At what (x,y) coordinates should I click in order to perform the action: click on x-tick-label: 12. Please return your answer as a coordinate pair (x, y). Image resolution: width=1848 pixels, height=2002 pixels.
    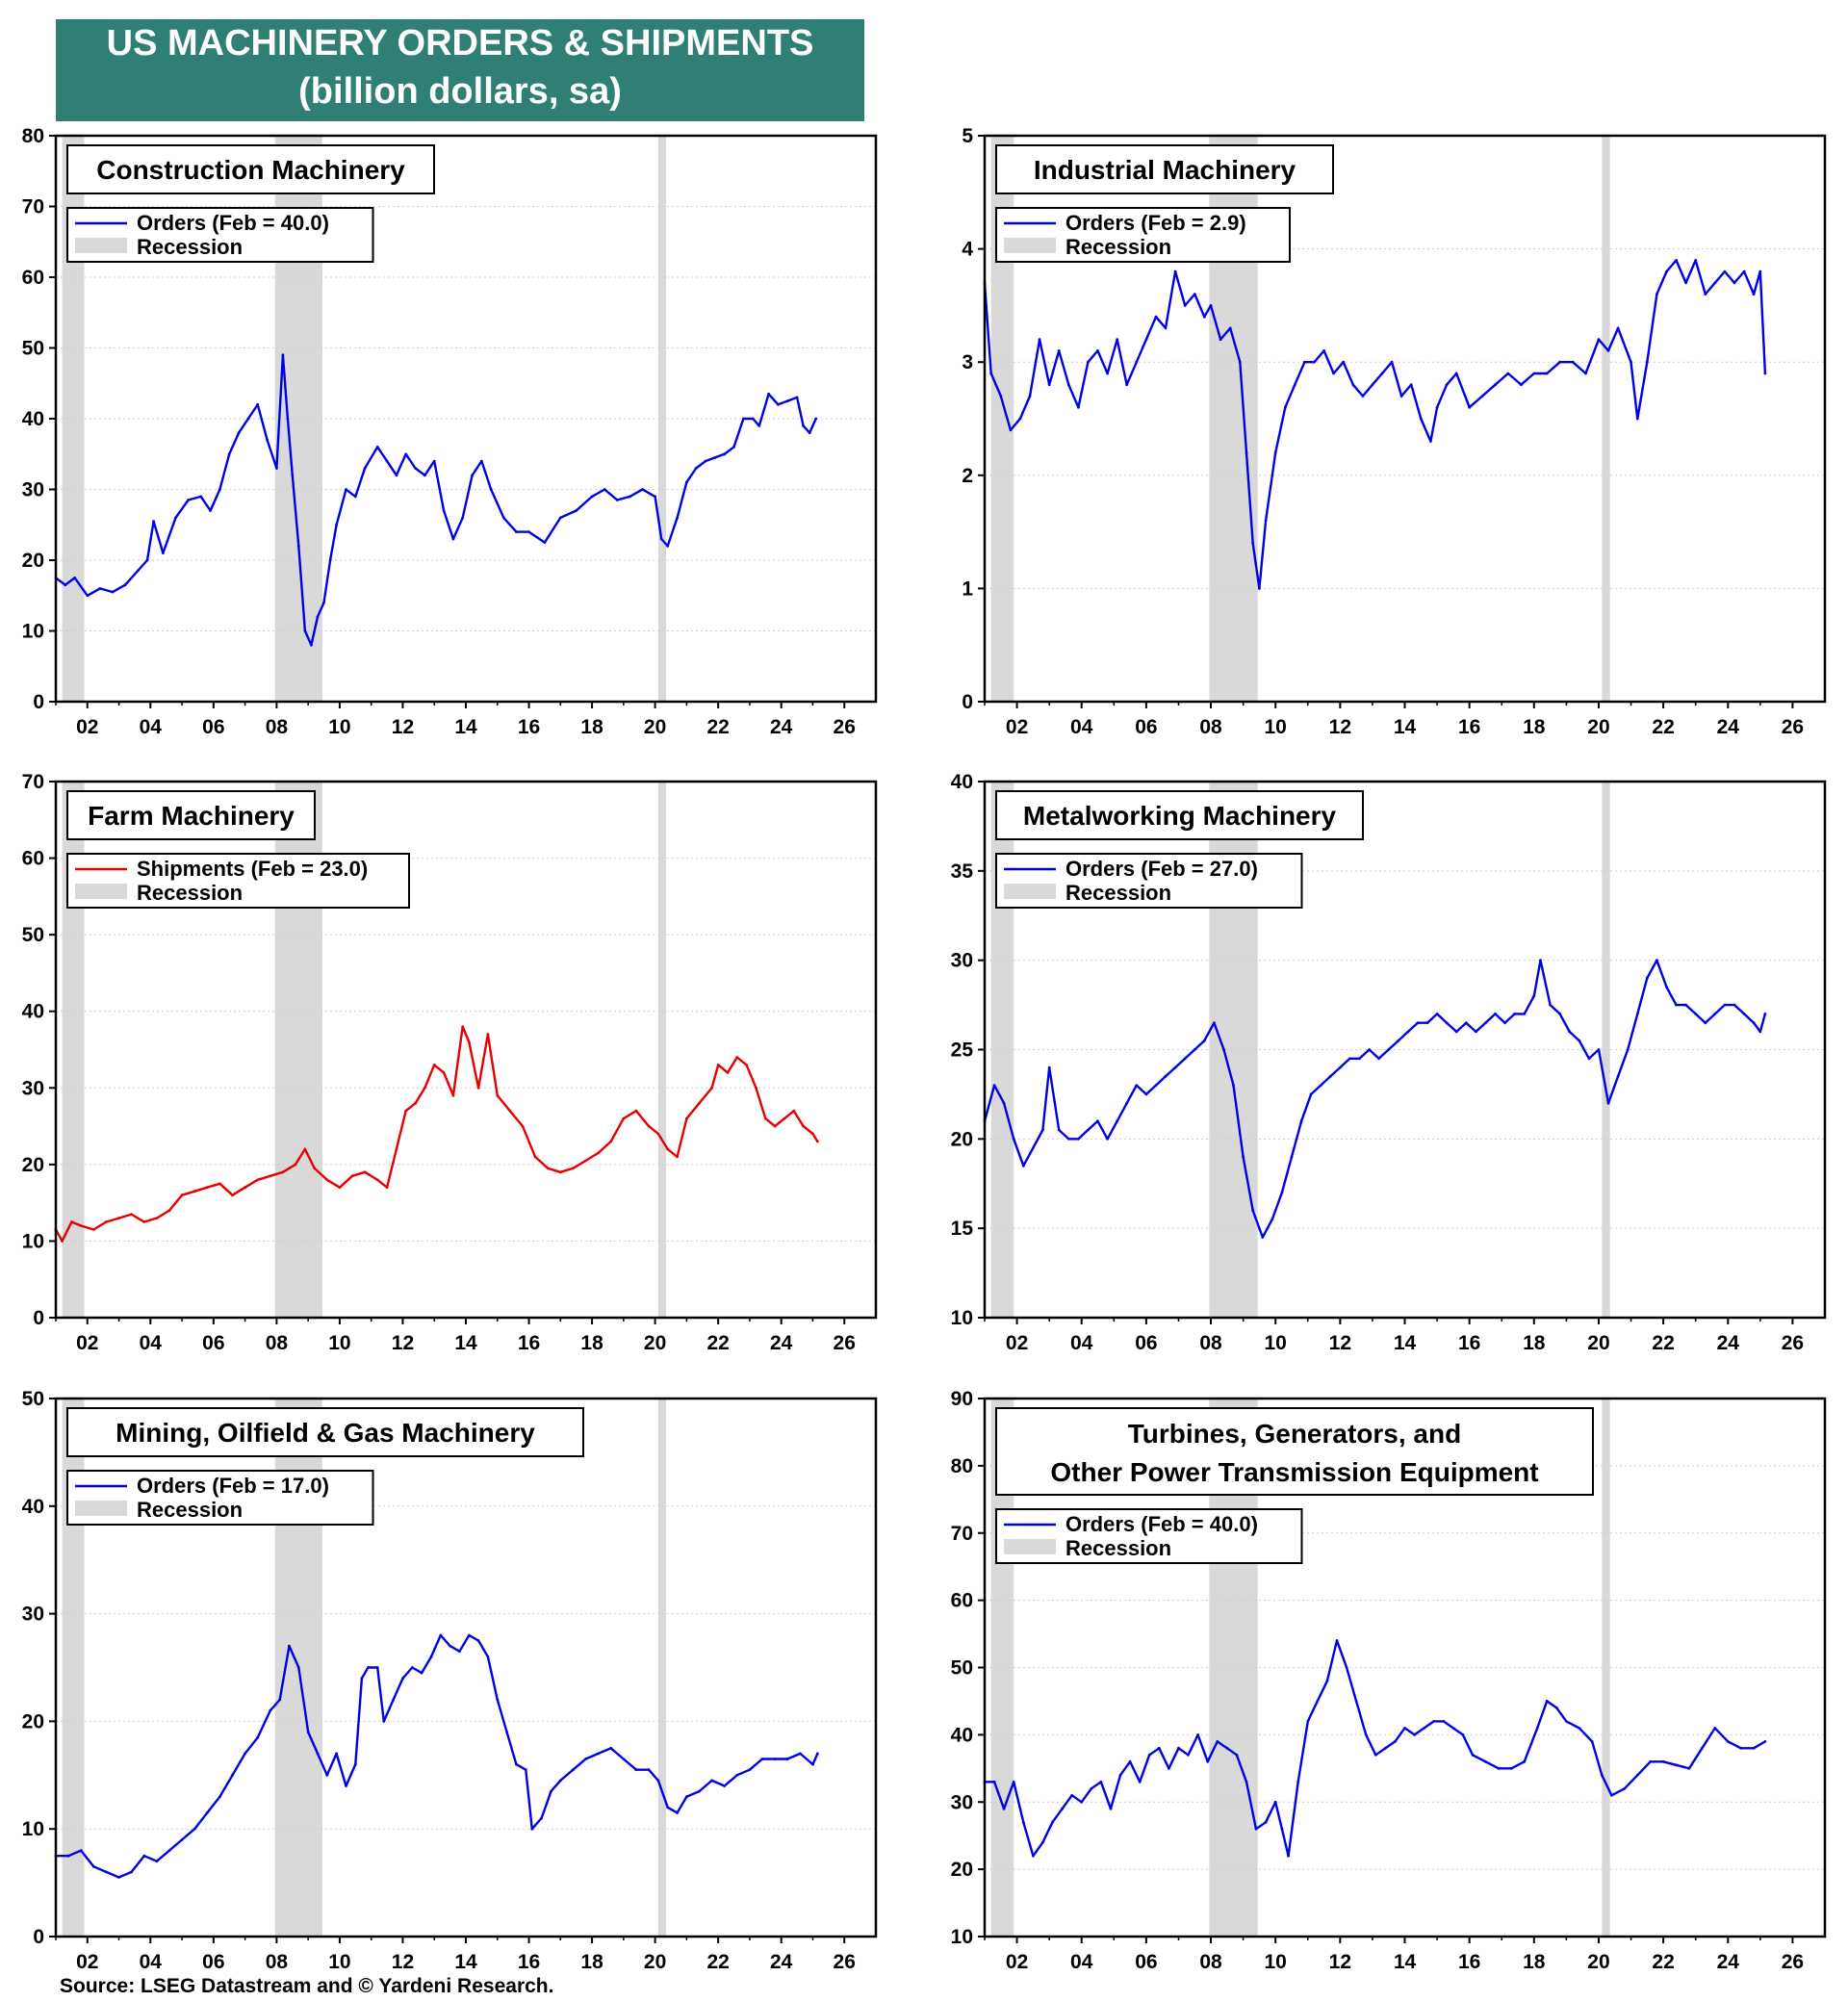
    Looking at the image, I should click on (1340, 727).